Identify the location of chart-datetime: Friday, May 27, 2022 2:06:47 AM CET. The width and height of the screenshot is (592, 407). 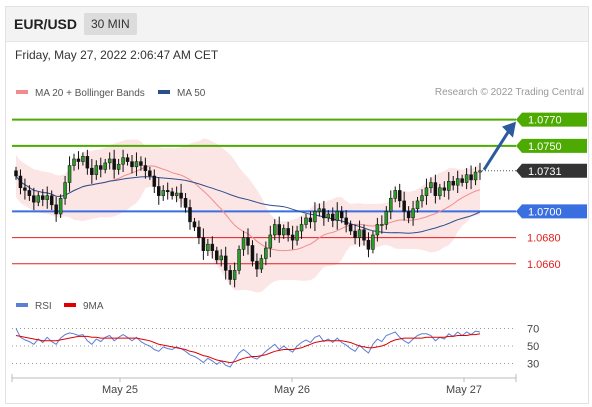
(117, 55).